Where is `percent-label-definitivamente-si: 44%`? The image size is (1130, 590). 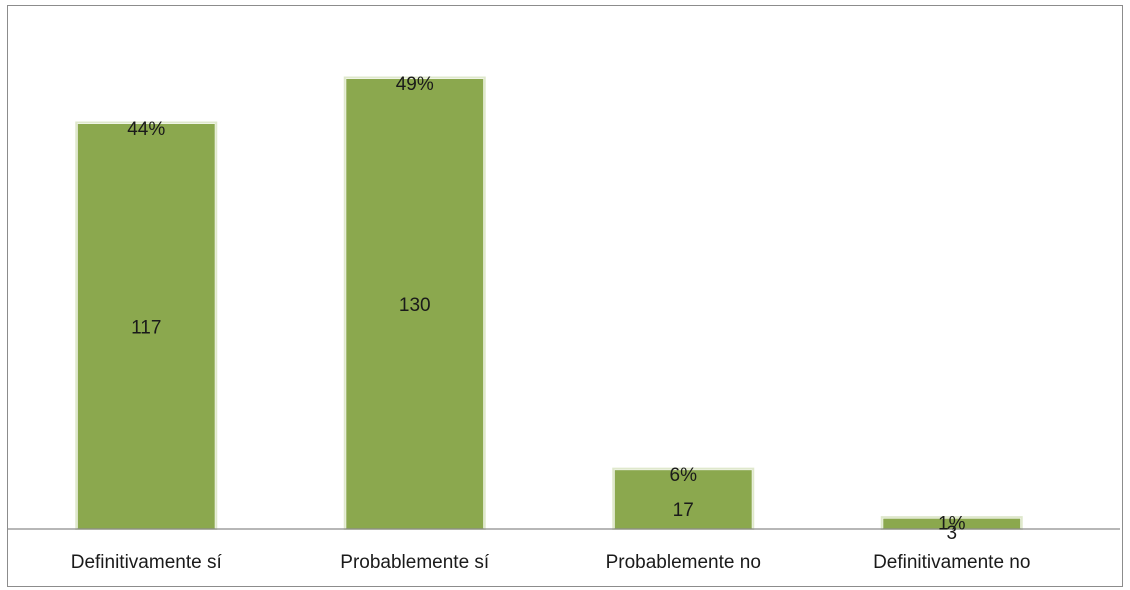
percent-label-definitivamente-si: 44% is located at coordinates (146, 129).